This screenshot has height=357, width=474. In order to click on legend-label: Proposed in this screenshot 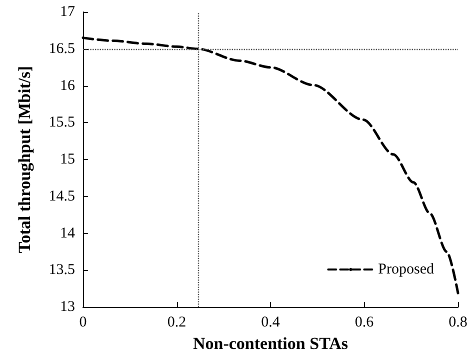, I will do `click(406, 270)`.